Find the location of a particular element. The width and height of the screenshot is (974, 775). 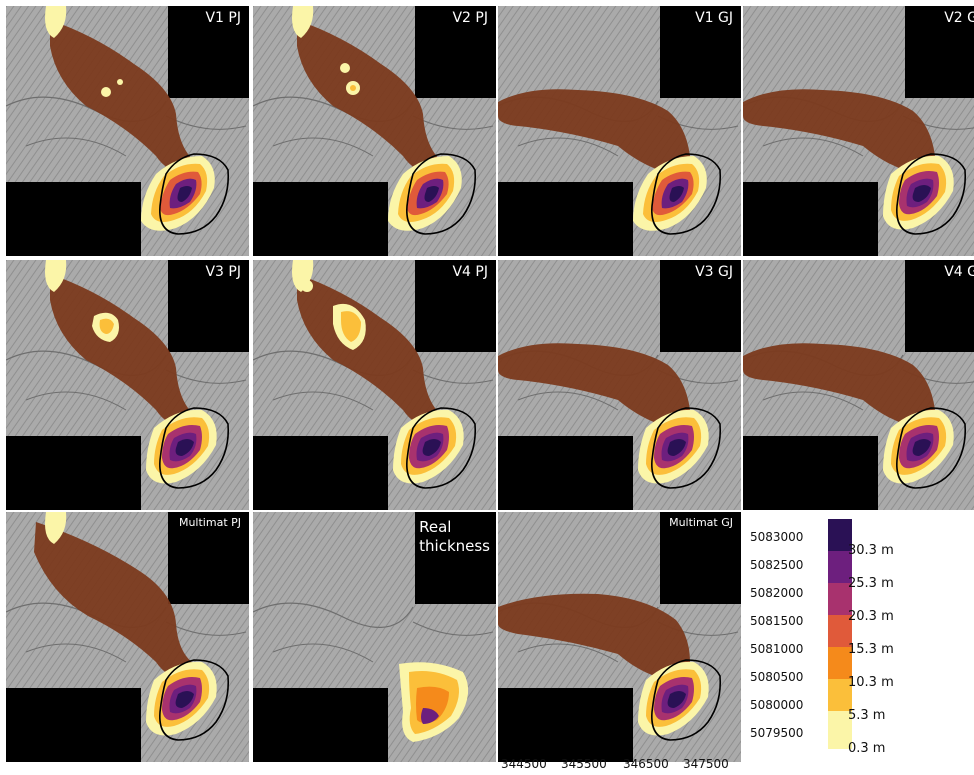

map-v2-pj is located at coordinates (374, 131).